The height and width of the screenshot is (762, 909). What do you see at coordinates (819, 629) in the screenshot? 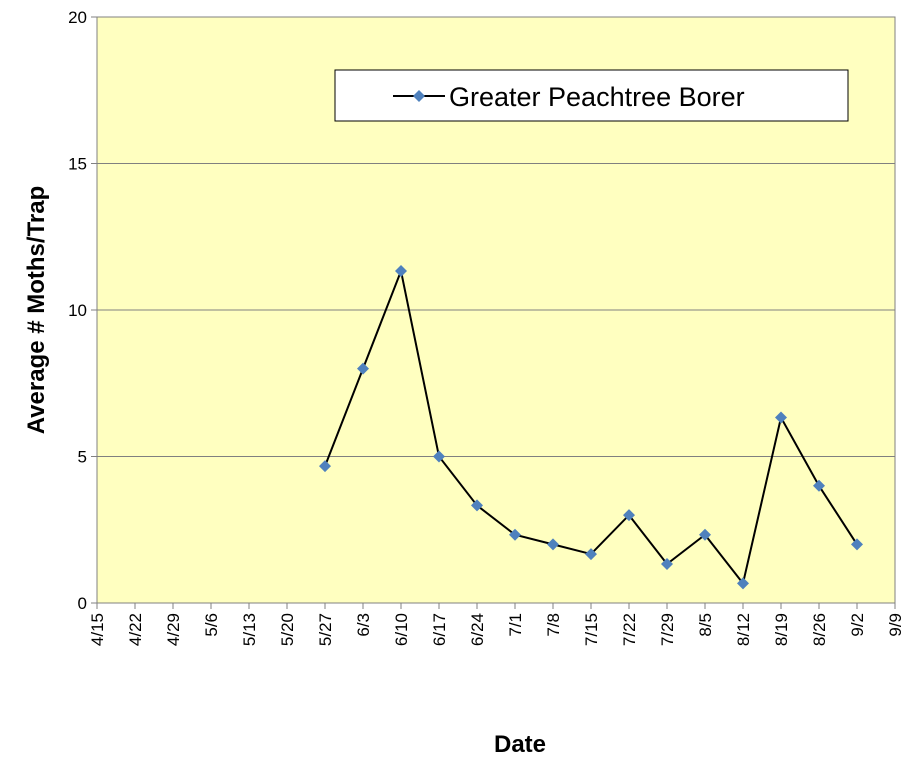
I see `x-tick-label: 8/26` at bounding box center [819, 629].